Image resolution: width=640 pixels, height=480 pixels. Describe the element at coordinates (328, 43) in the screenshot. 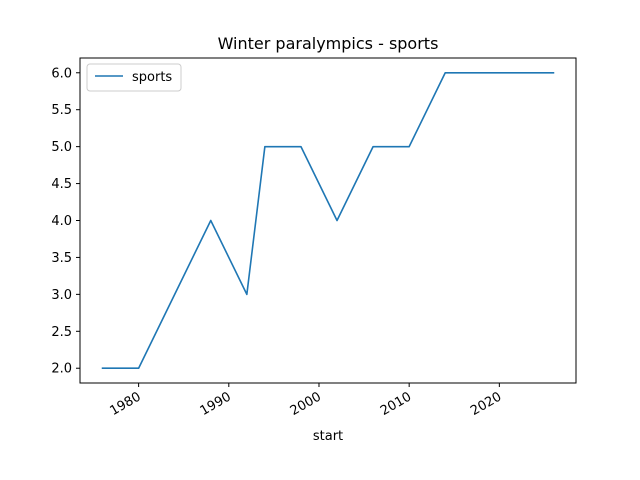

I see `chart-title: Winter paralympics - sports` at that location.